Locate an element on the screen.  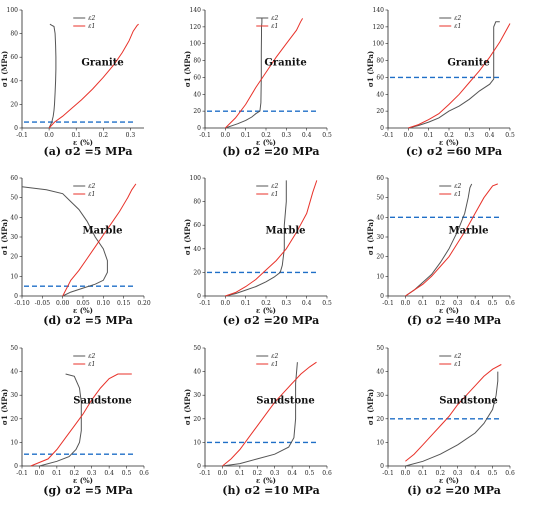
x-tick-label: 0.05 is located at coordinates (83, 303).